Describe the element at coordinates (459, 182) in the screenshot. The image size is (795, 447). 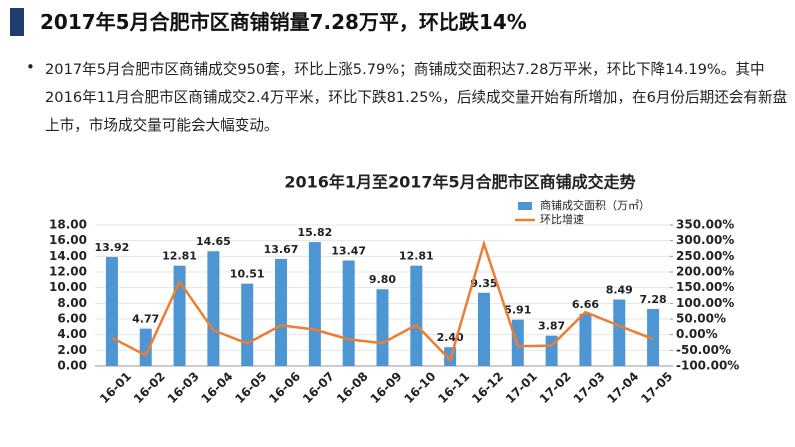
I see `chart-title: 2016年1月至2017年5月合肥市区商铺成交走势` at that location.